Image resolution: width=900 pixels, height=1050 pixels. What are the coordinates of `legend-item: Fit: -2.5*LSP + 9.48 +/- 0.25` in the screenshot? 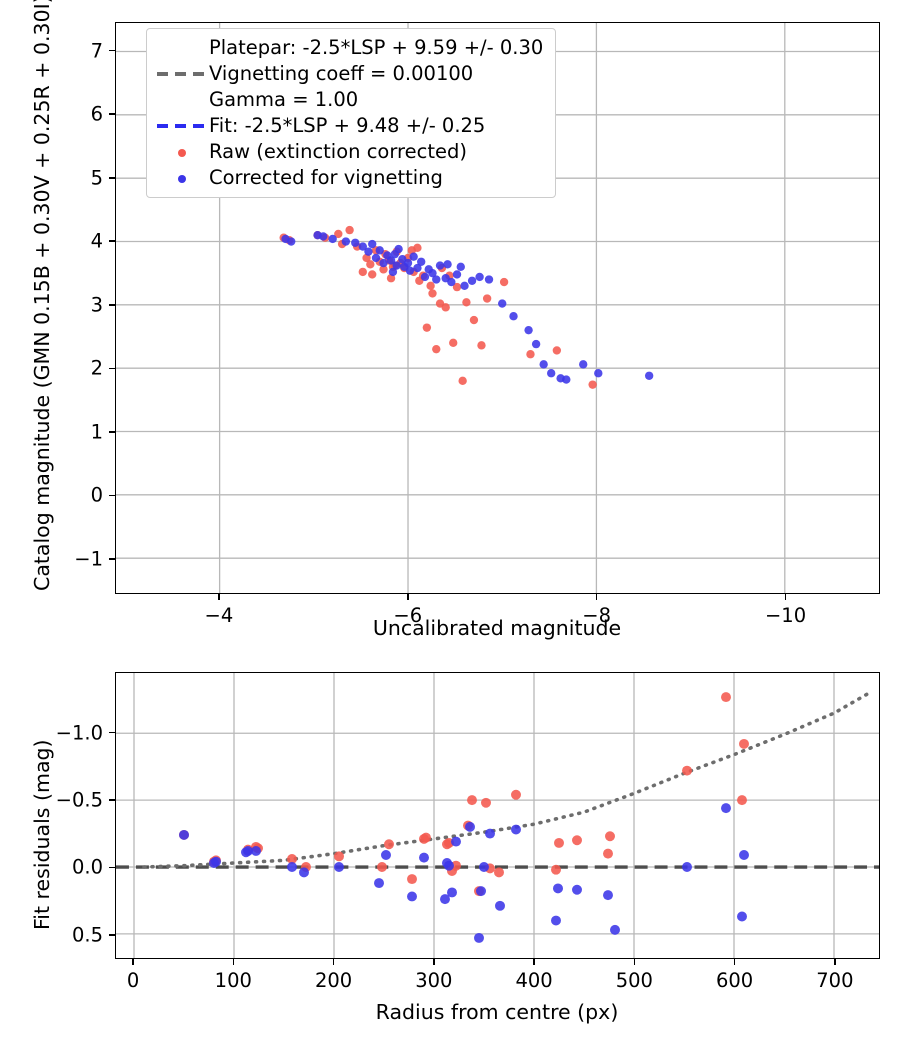 It's located at (350, 126).